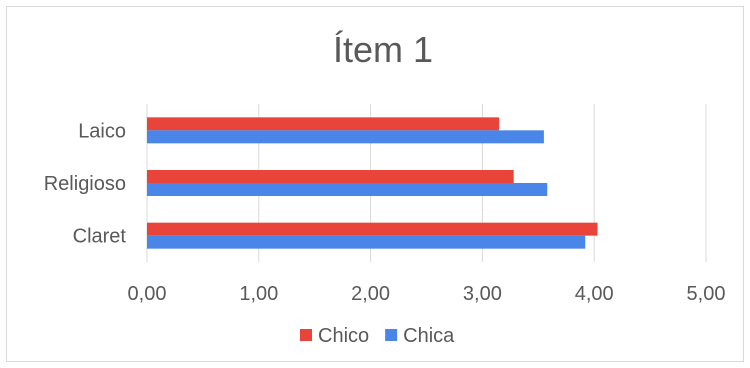 This screenshot has height=368, width=750. Describe the element at coordinates (383, 49) in the screenshot. I see `chart-title: Ítem 1` at that location.